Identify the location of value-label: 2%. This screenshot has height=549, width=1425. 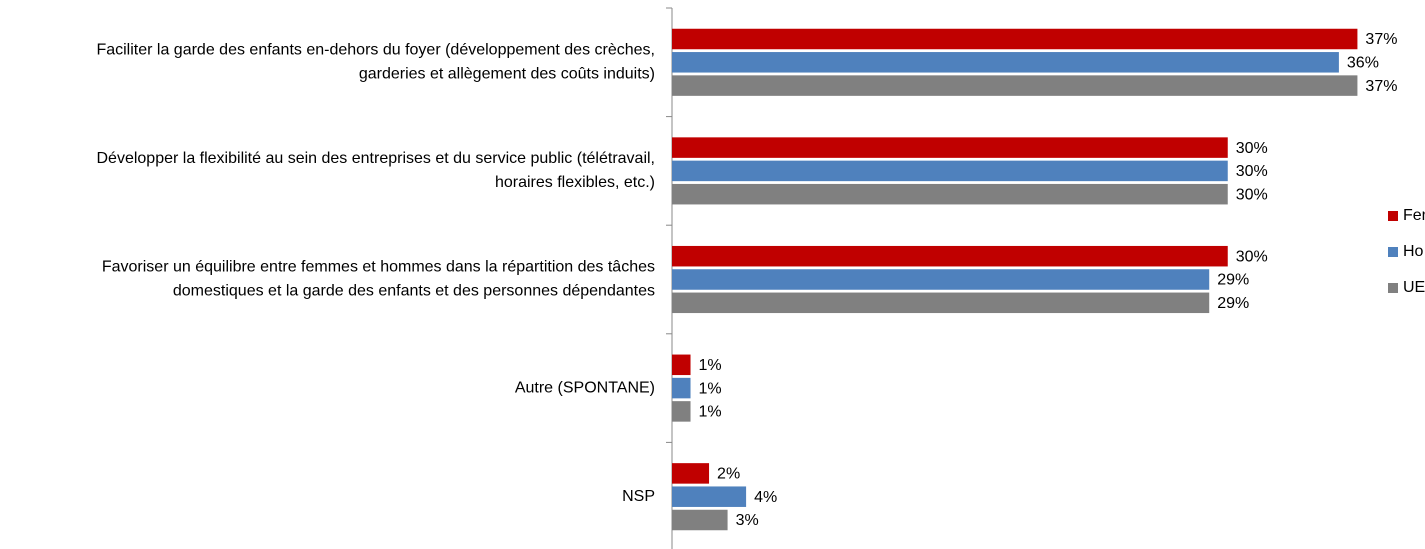
(728, 474).